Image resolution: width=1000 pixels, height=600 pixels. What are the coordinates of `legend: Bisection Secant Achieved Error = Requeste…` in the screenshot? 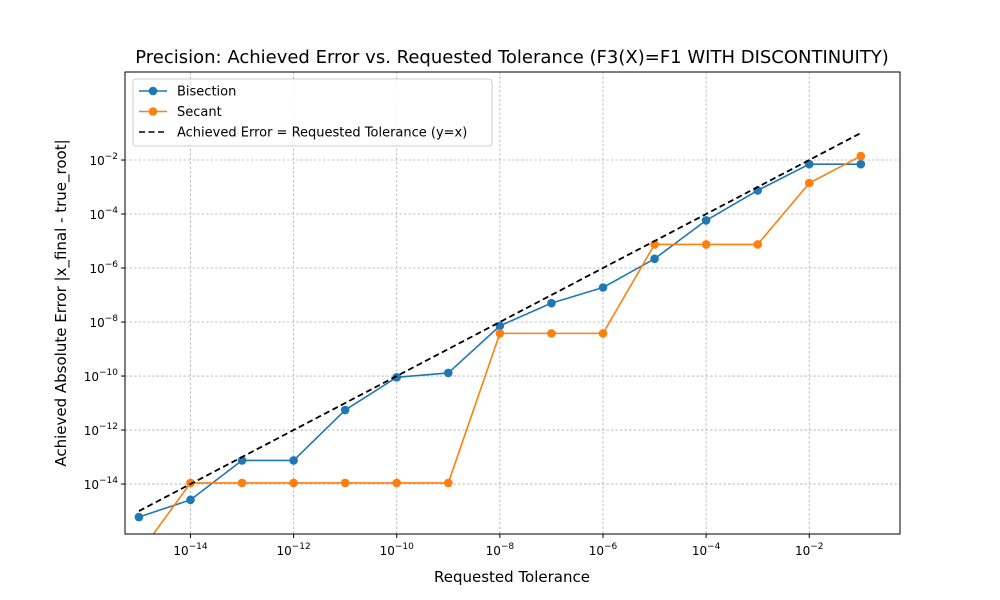 It's located at (312, 112).